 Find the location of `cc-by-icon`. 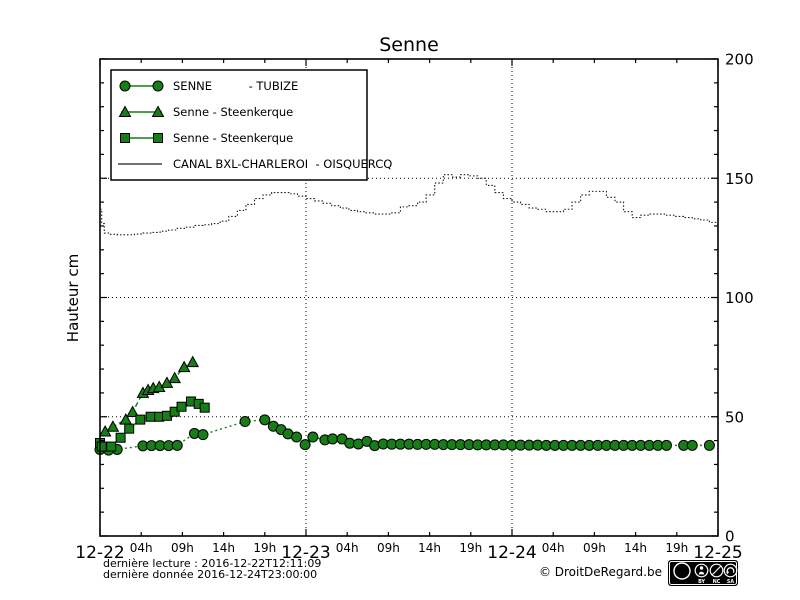

cc-by-icon is located at coordinates (701, 570).